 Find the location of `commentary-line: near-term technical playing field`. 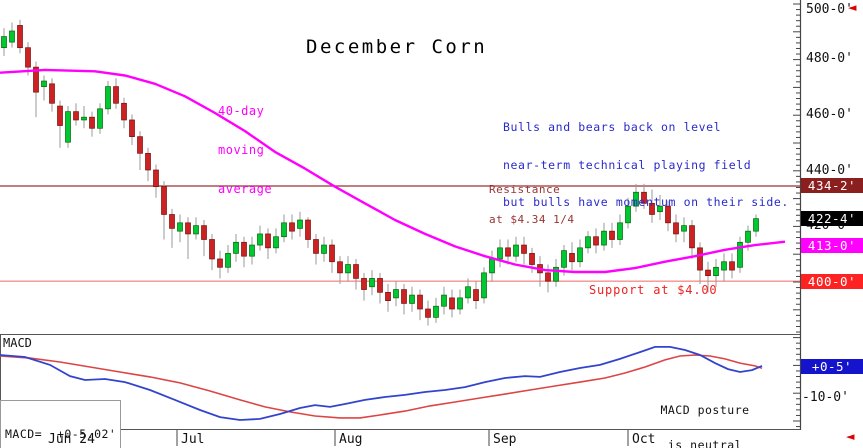

commentary-line: near-term technical playing field is located at coordinates (627, 164).